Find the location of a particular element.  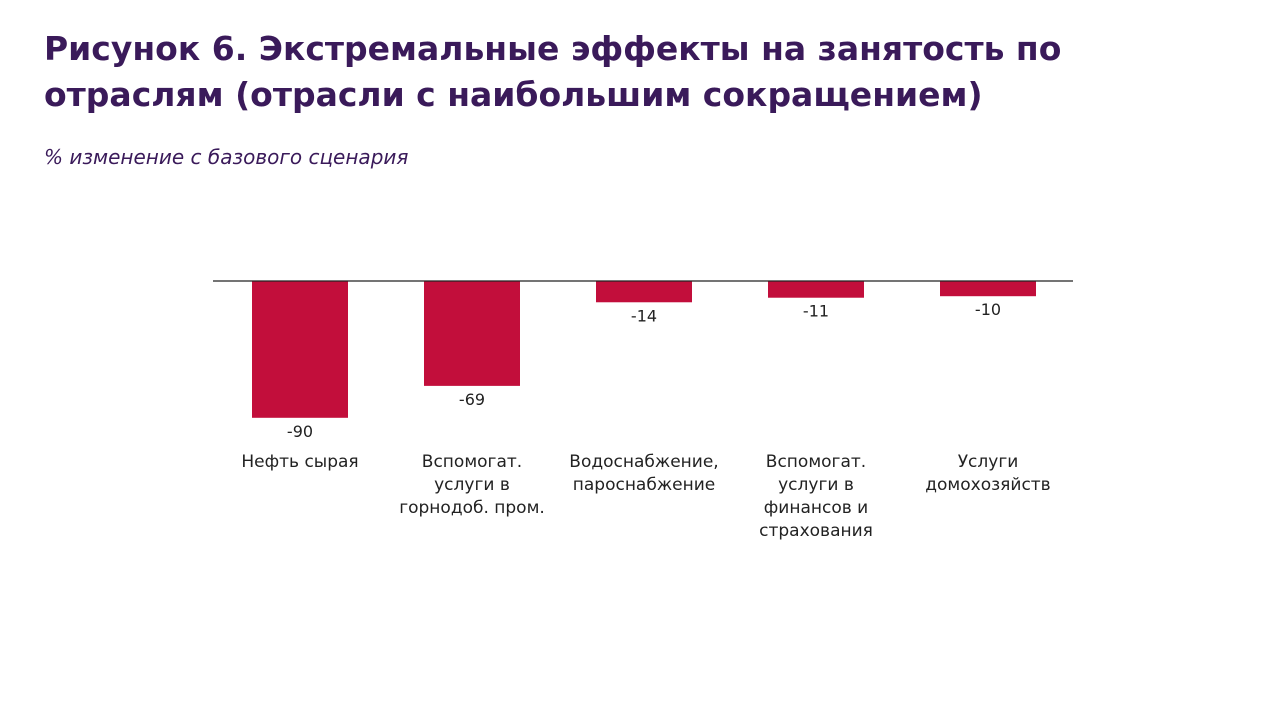

value-label-5: -10 is located at coordinates (988, 309).